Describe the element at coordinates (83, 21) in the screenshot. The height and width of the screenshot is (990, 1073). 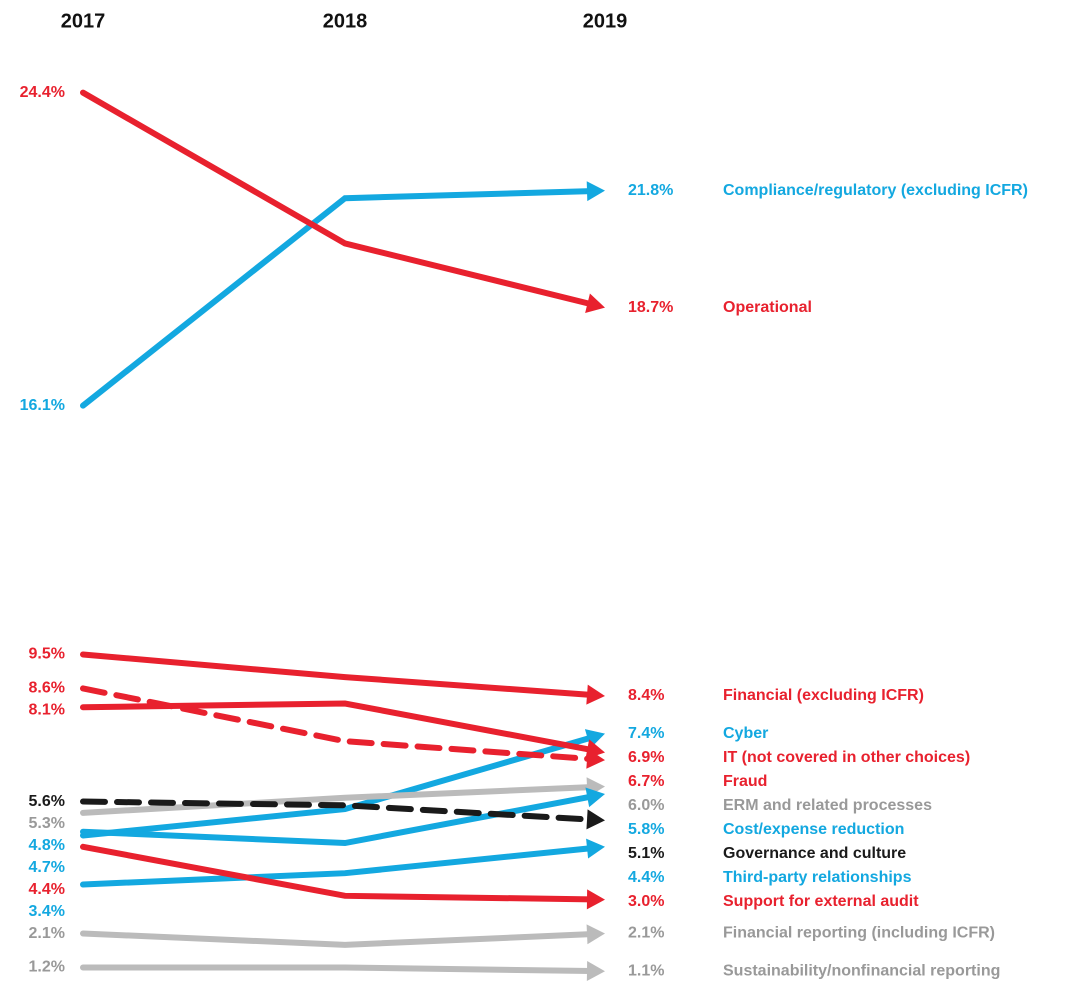
I see `year-header: 2017` at that location.